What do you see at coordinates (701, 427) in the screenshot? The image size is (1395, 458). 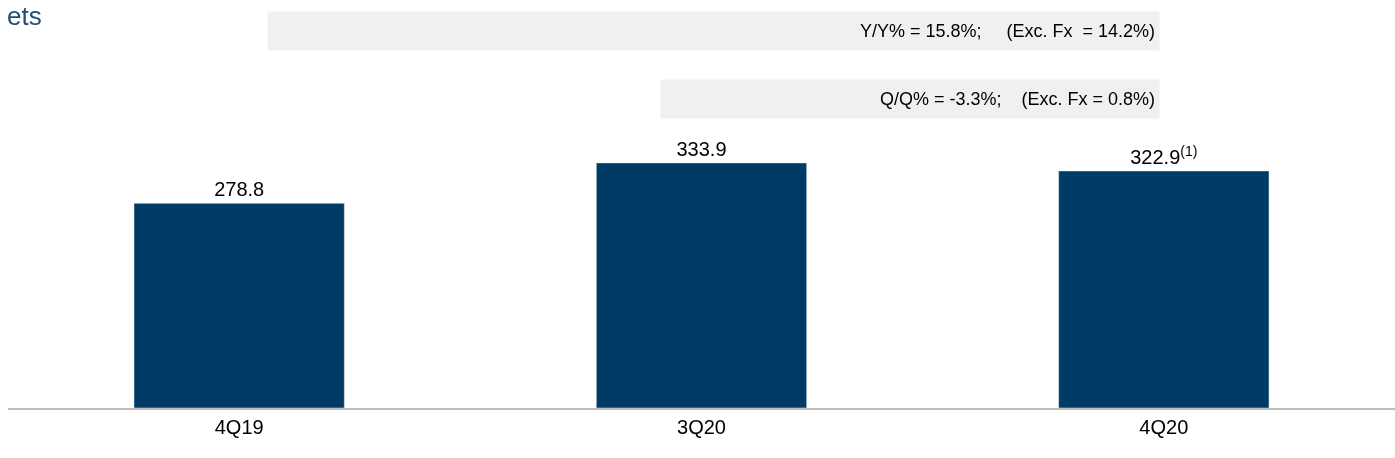 I see `x-tick-label: 3Q20` at bounding box center [701, 427].